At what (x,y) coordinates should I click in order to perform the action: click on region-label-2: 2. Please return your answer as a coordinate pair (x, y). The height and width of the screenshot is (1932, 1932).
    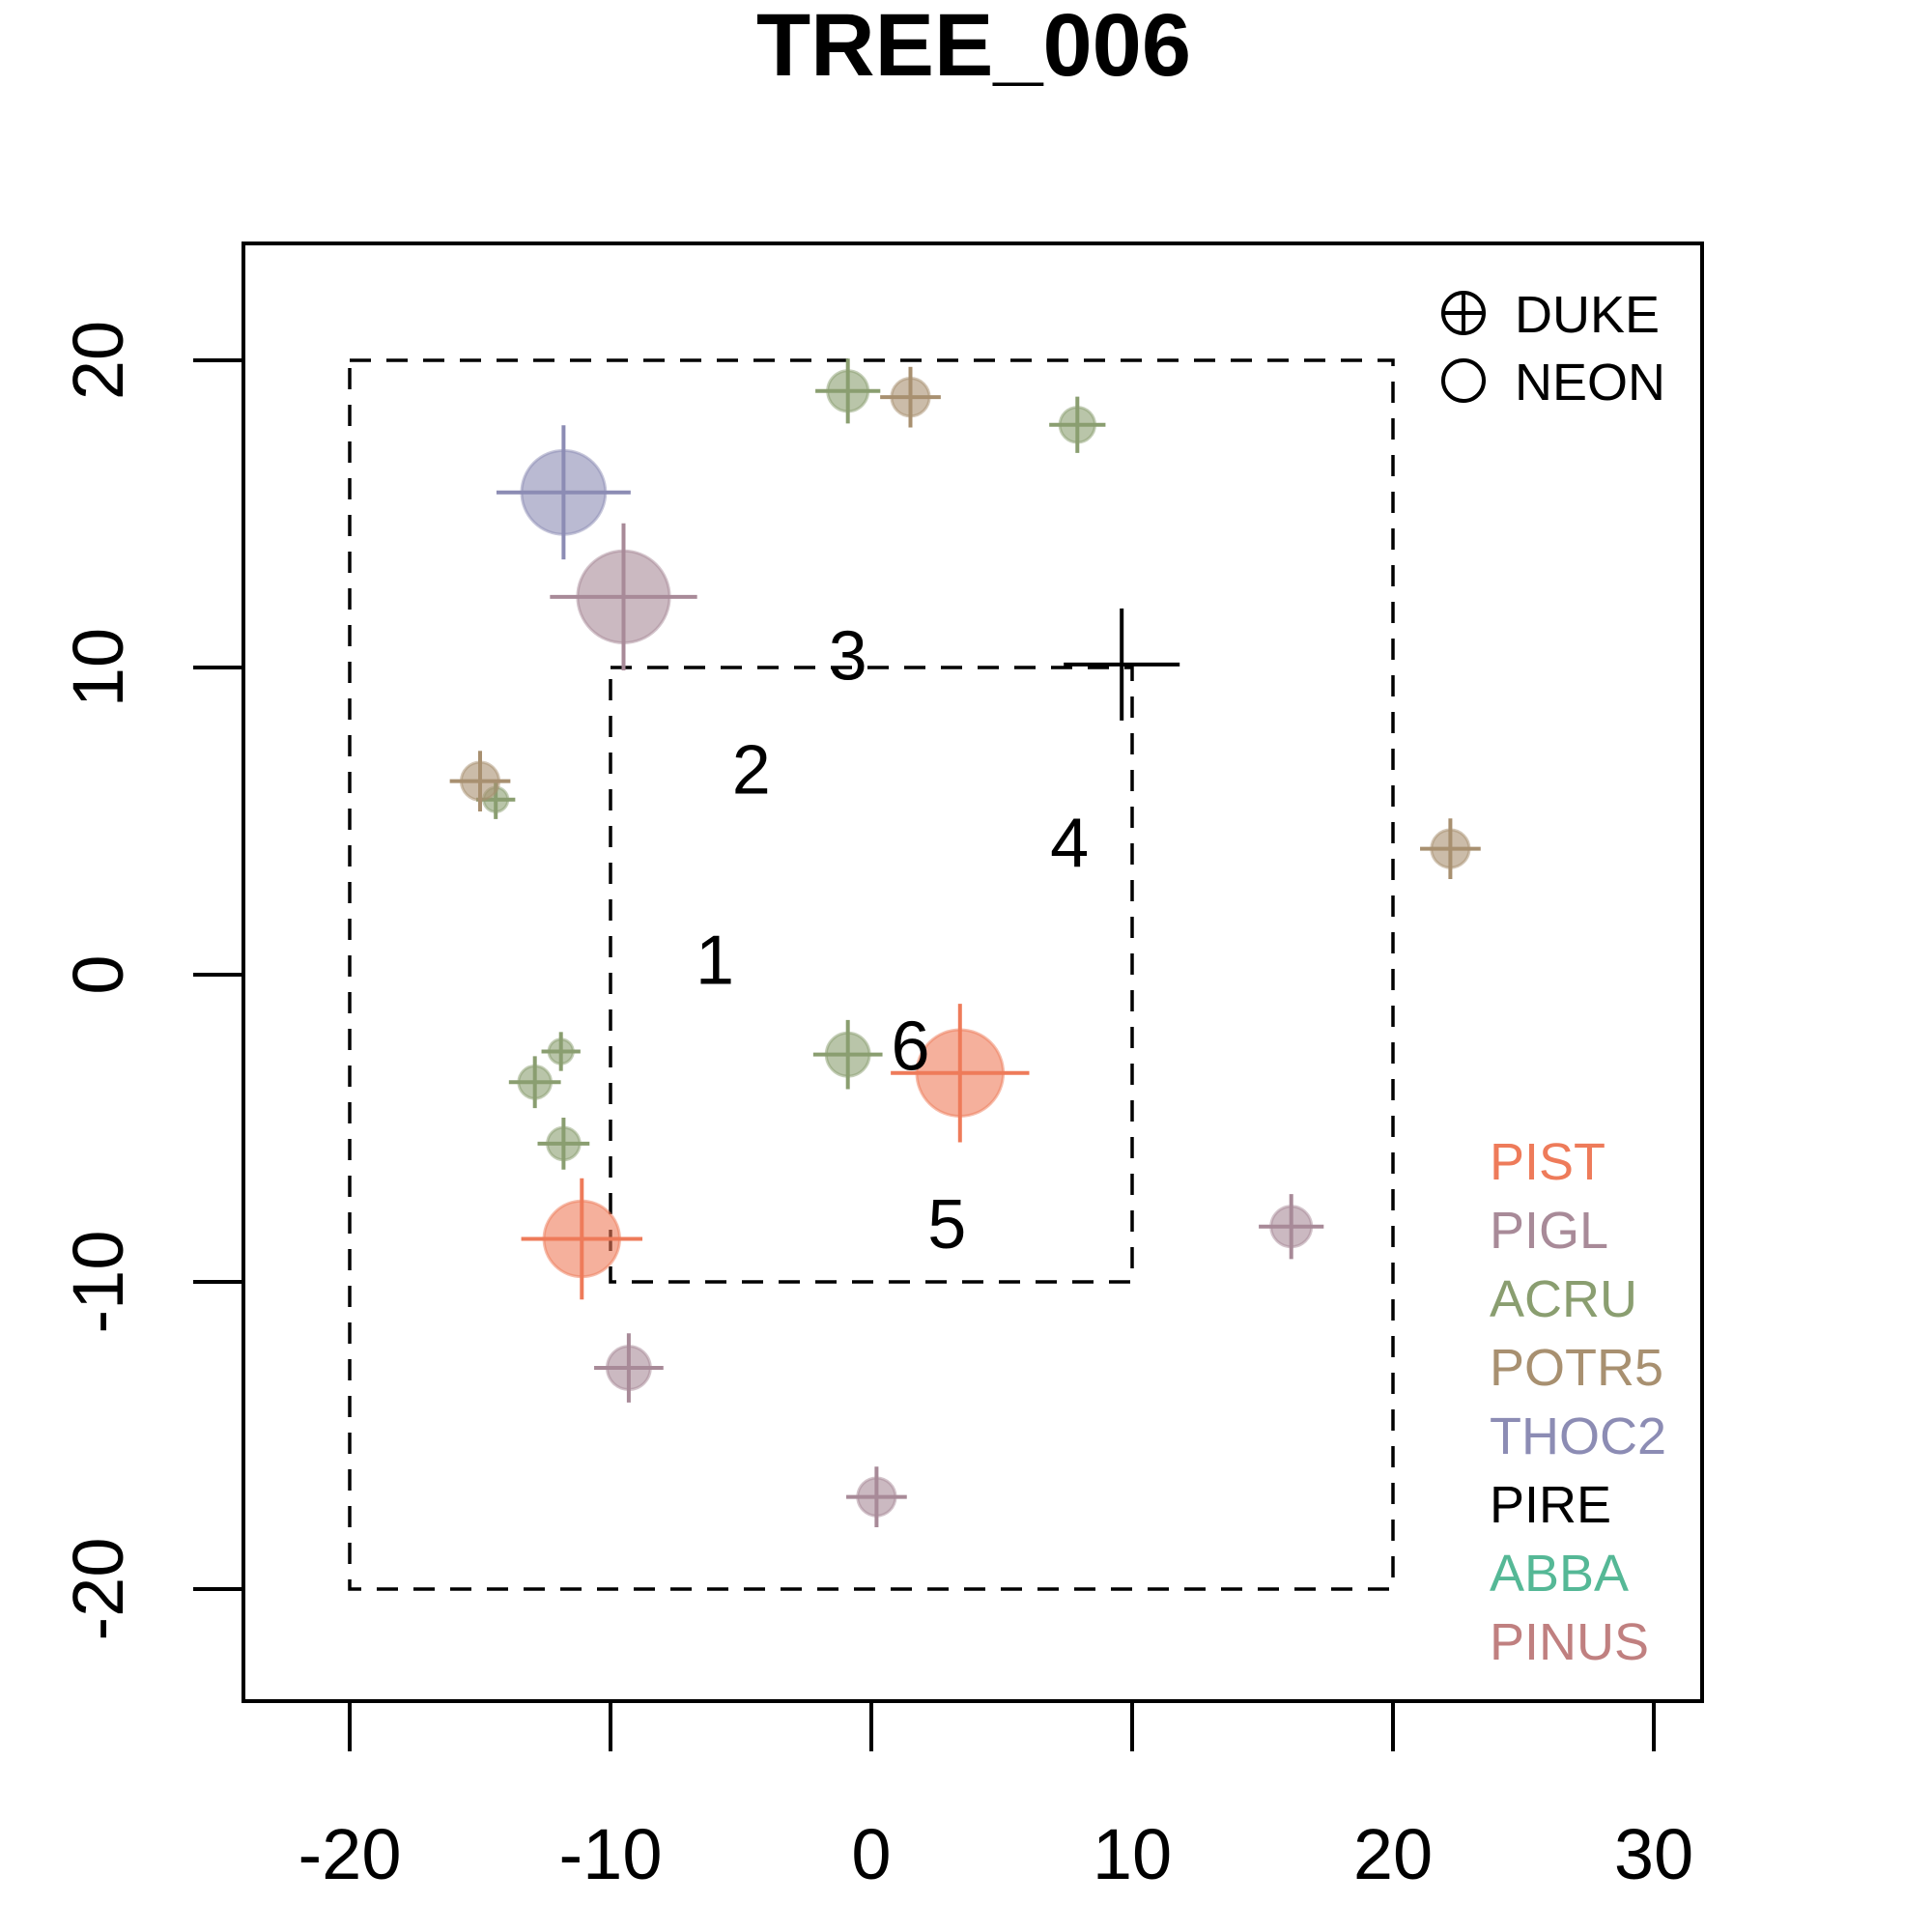
    Looking at the image, I should click on (751, 770).